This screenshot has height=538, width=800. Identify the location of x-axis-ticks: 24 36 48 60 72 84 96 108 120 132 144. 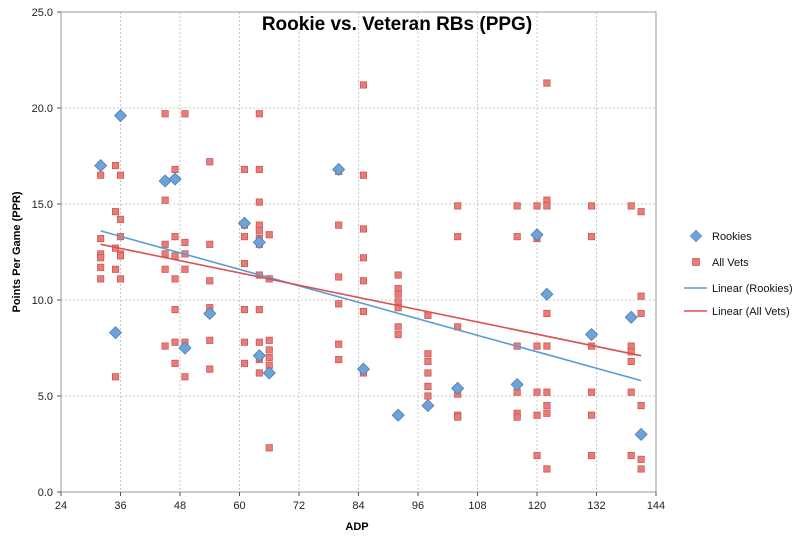
(360, 502).